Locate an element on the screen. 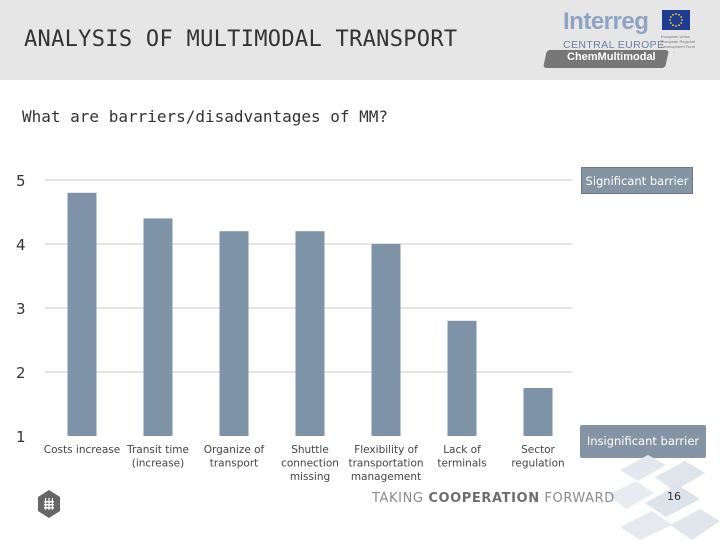 Image resolution: width=720 pixels, height=540 pixels. eu-stars is located at coordinates (676, 20).